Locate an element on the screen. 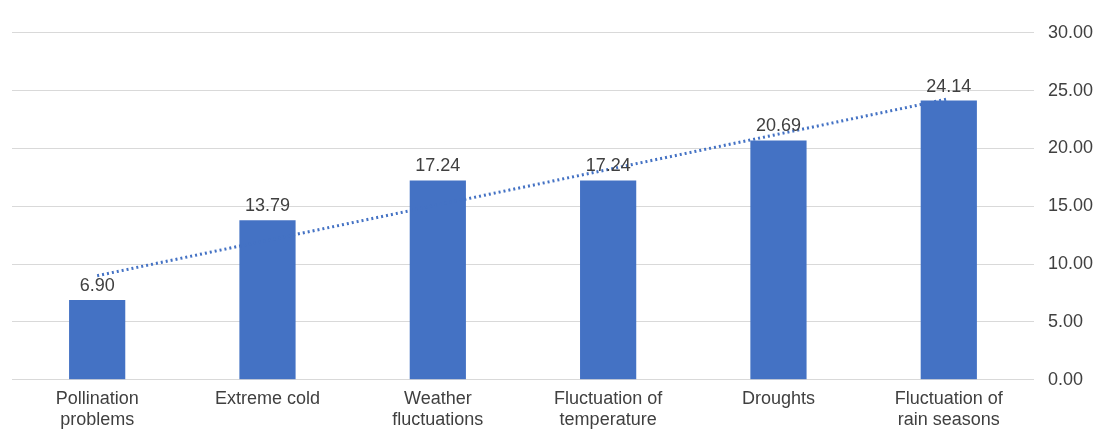 The height and width of the screenshot is (447, 1119). y-tick-label: 15.00 is located at coordinates (1070, 205).